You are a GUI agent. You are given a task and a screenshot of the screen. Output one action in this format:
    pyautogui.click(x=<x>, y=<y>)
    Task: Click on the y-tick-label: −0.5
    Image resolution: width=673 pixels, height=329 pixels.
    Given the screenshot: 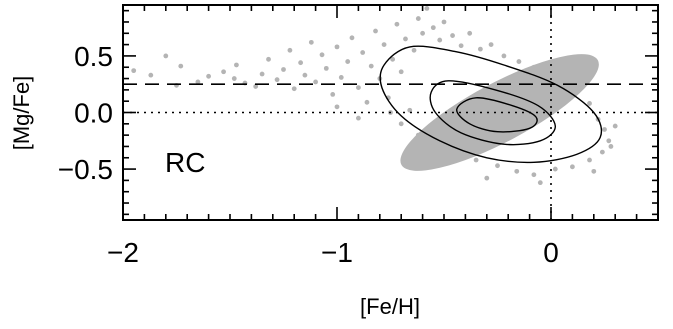 What is the action you would take?
    pyautogui.click(x=85, y=169)
    